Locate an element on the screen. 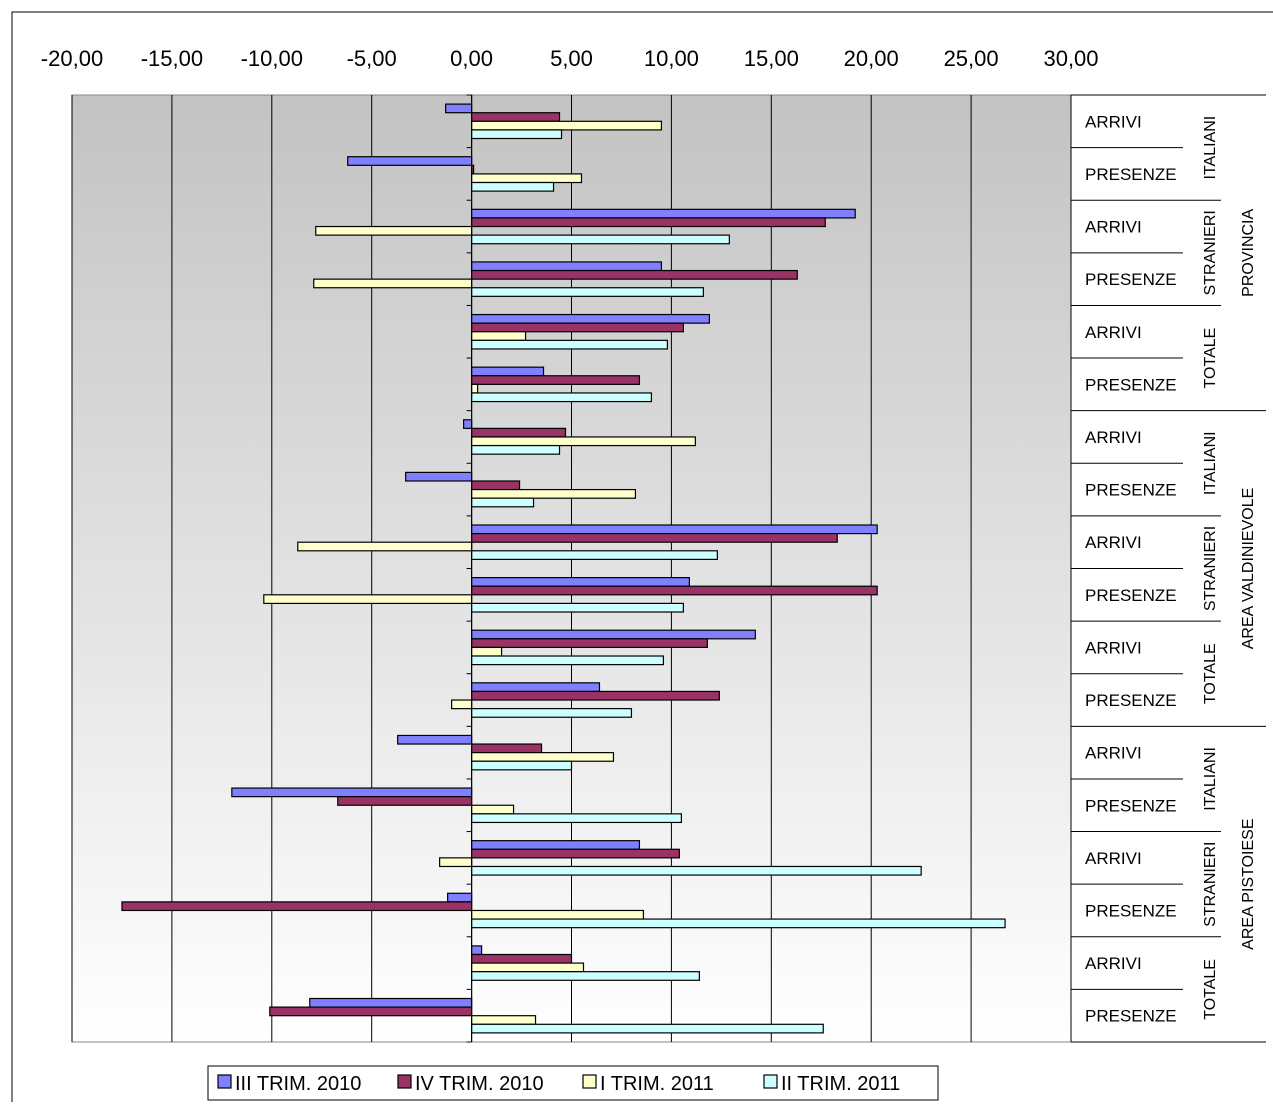  legend-box is located at coordinates (573, 1083).